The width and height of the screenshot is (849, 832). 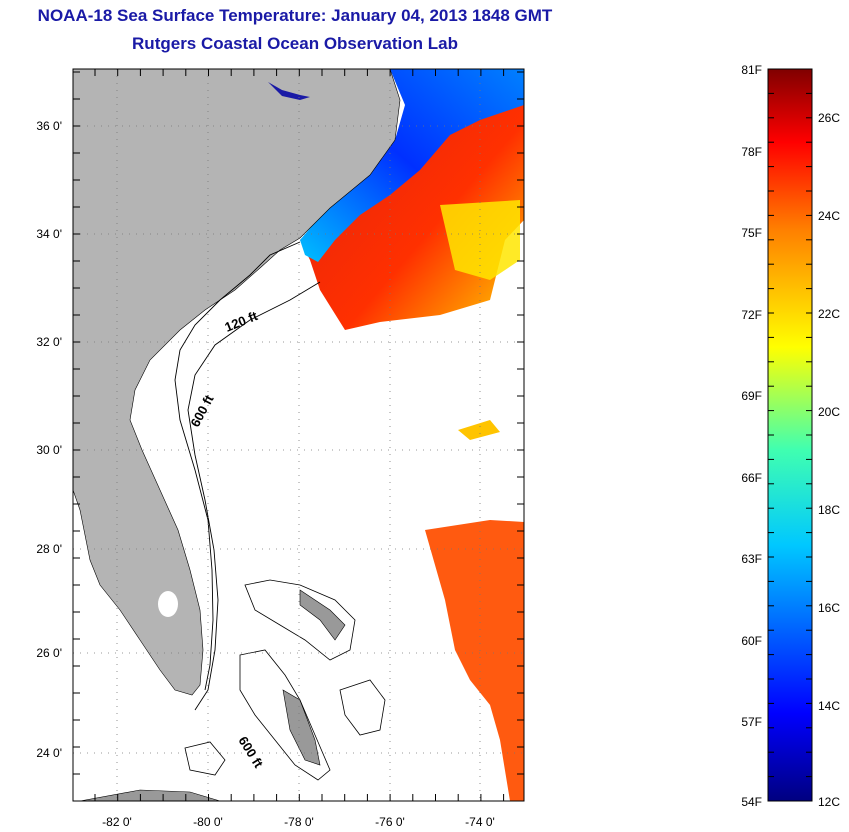 What do you see at coordinates (168, 604) in the screenshot?
I see `lake` at bounding box center [168, 604].